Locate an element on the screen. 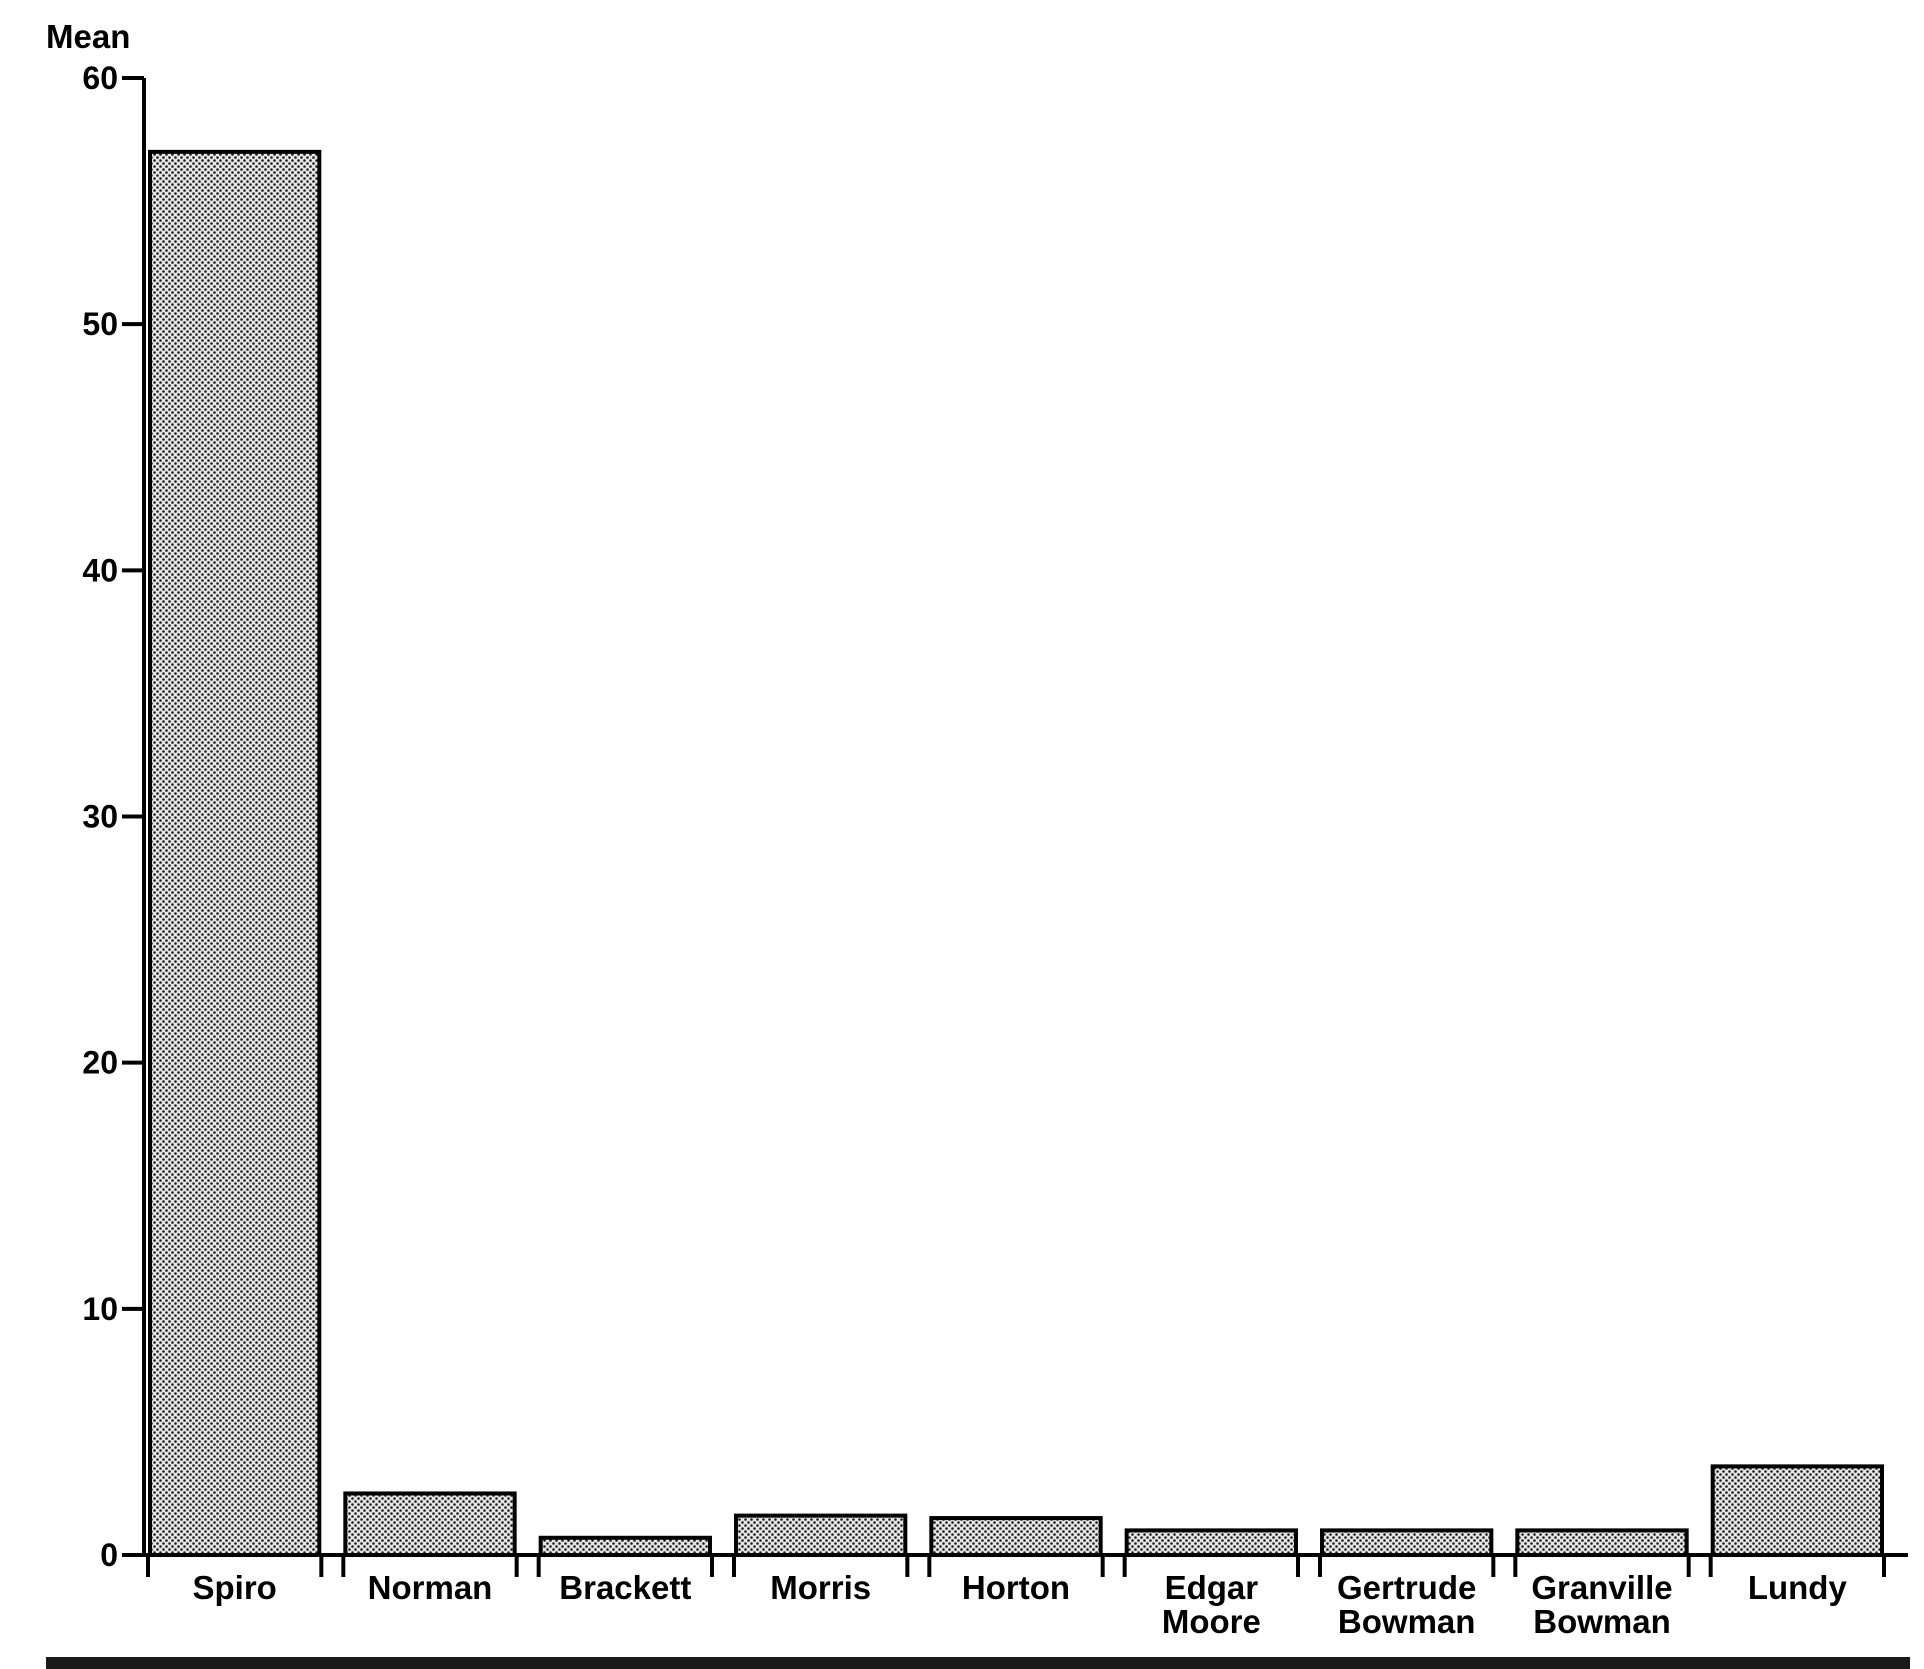 This screenshot has width=1924, height=1669. x-tick-label: Horton is located at coordinates (1016, 1587).